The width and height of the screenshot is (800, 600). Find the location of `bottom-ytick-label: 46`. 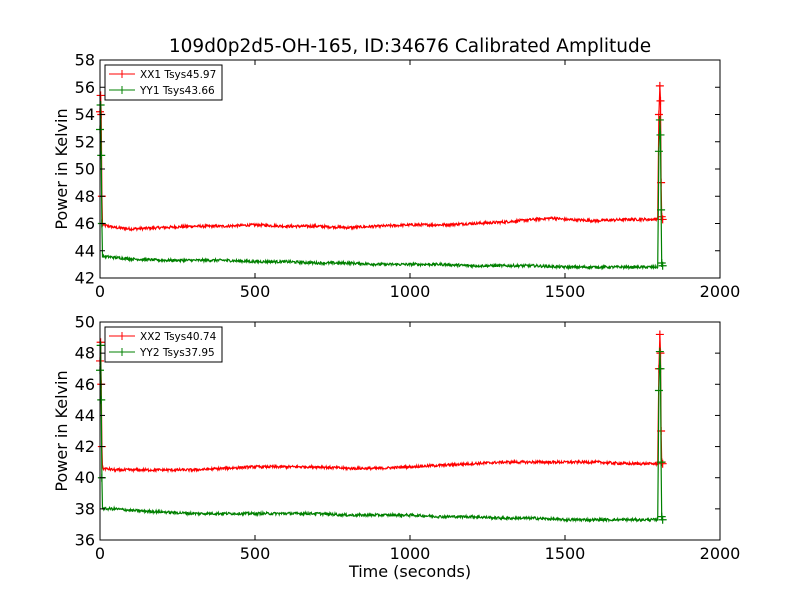

bottom-ytick-label: 46 is located at coordinates (85, 384).